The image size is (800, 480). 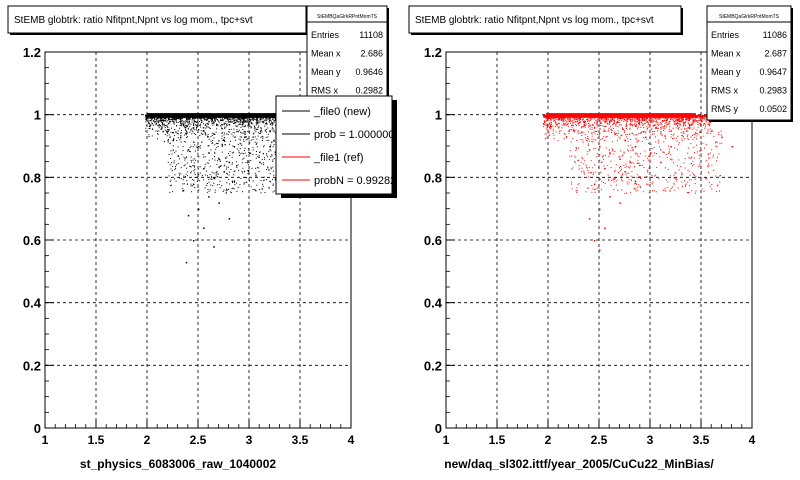 What do you see at coordinates (433, 365) in the screenshot?
I see `y-tick-label: 0.2` at bounding box center [433, 365].